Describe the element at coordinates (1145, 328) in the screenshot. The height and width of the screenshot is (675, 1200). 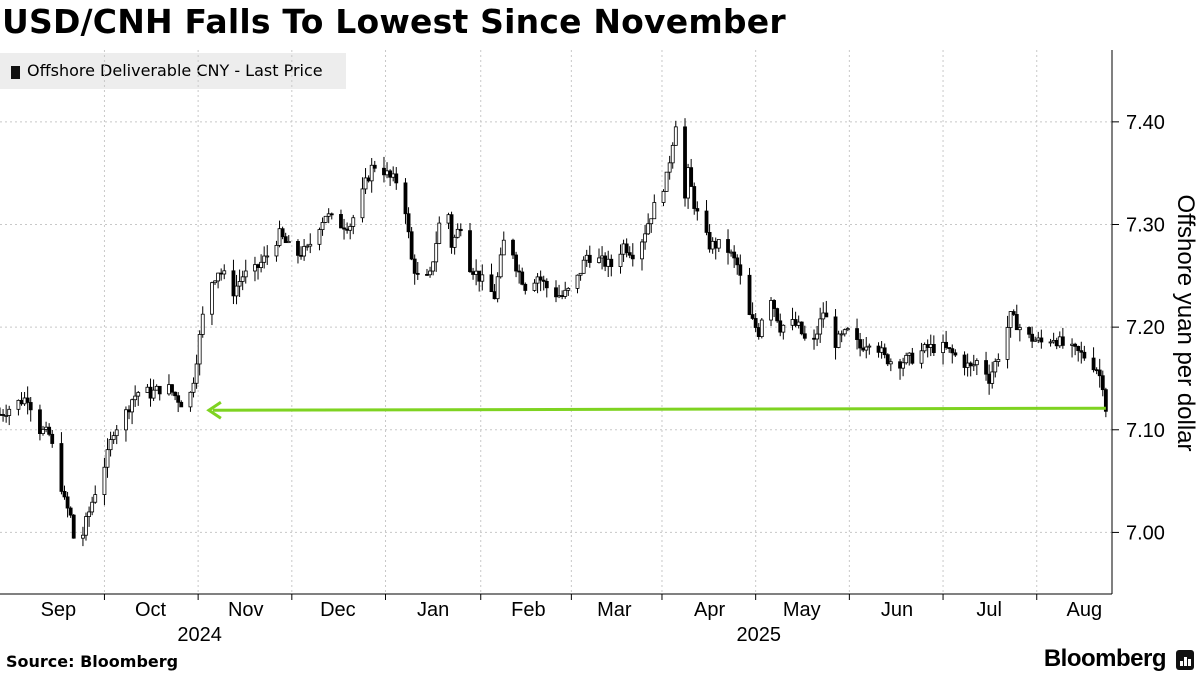
I see `y-tick-label: 7.20` at that location.